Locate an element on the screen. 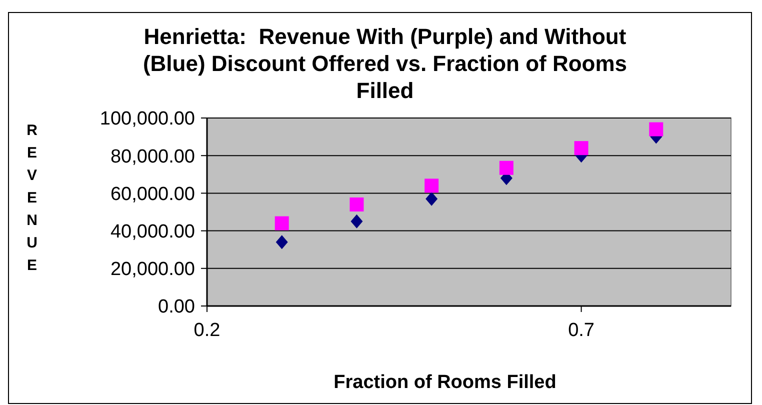  y-tick-label: 40,000.00 is located at coordinates (152, 231).